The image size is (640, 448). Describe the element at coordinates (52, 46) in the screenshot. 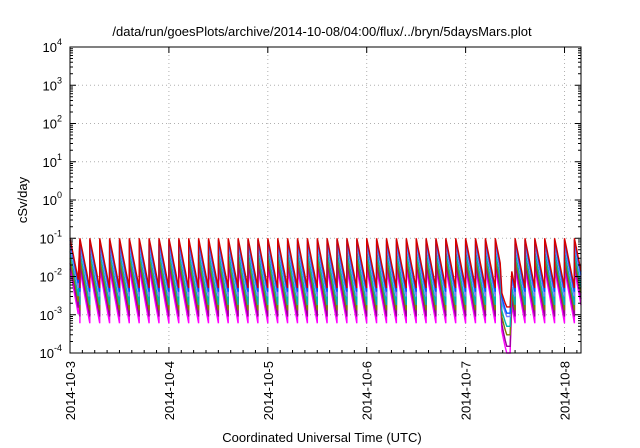

I see `y-tick-label: 10⁴` at that location.